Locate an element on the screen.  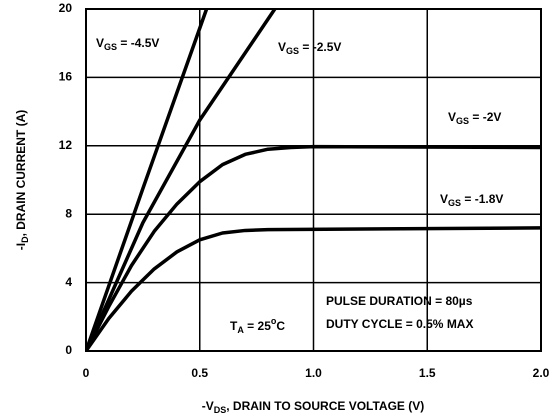
text-part: , DRAIN TO SOURCE VOLTAGE (V) is located at coordinates (325, 406).